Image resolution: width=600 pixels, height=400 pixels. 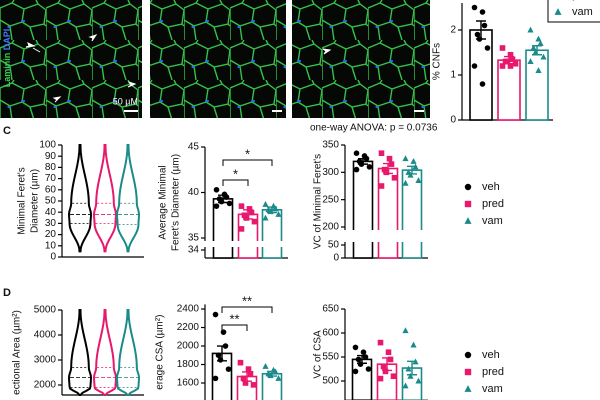 I want to click on significance-label: *, so click(x=247, y=153).